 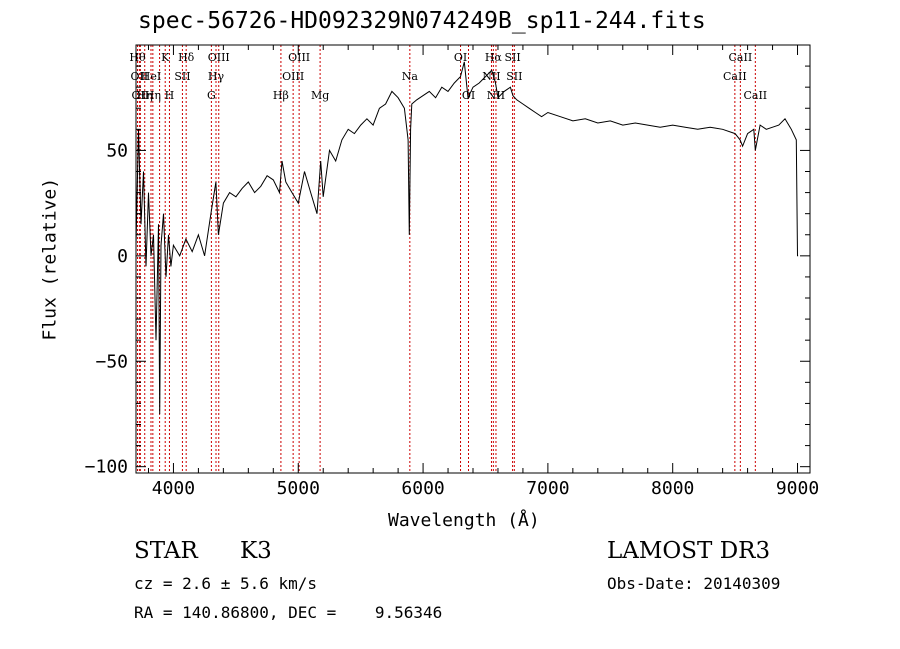 I want to click on line-marker-label: Hδ, so click(x=186, y=57).